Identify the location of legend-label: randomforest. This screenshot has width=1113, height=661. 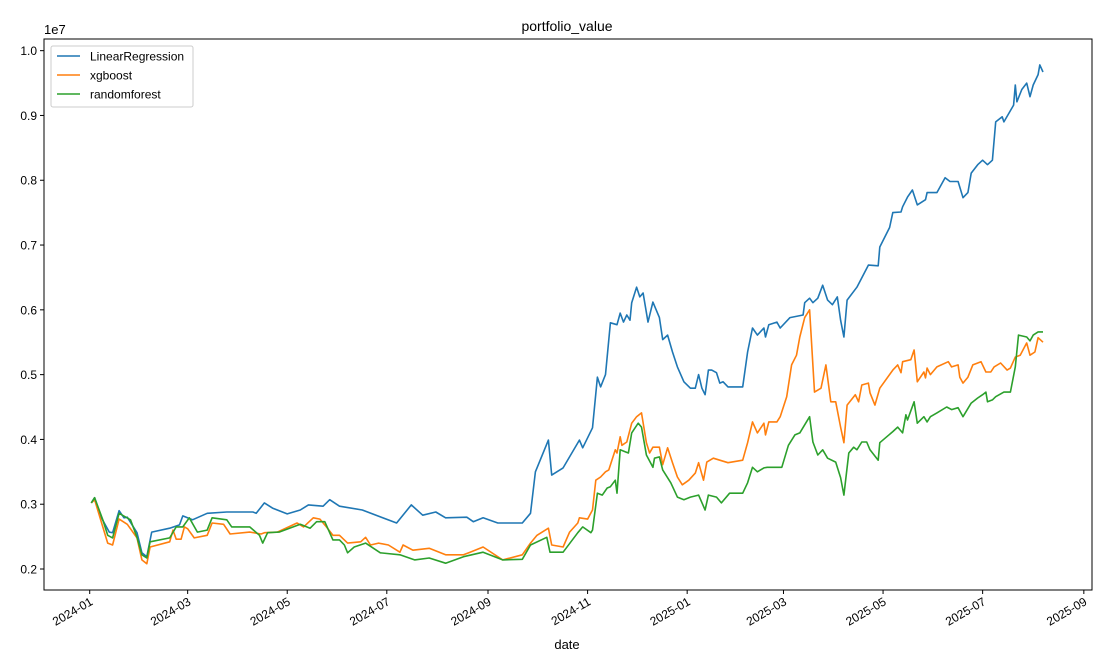
(125, 95).